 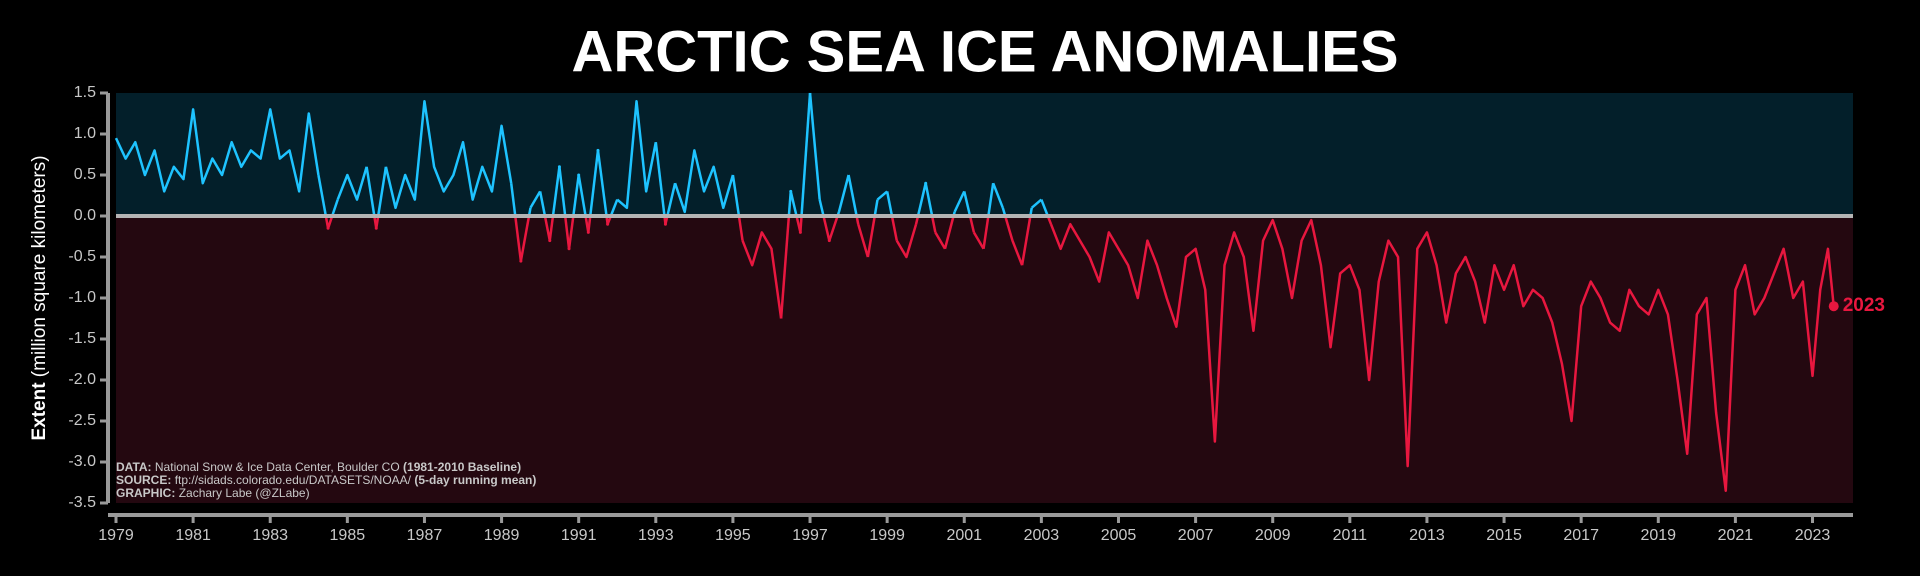 What do you see at coordinates (39, 266) in the screenshot?
I see `y-axis-label-units: (million square kilometers)` at bounding box center [39, 266].